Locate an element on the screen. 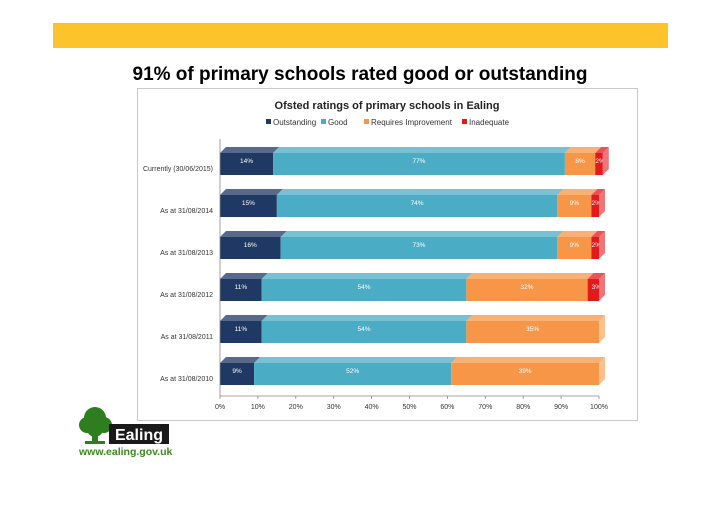 The image size is (720, 509). data-label-good: 77% is located at coordinates (418, 161).